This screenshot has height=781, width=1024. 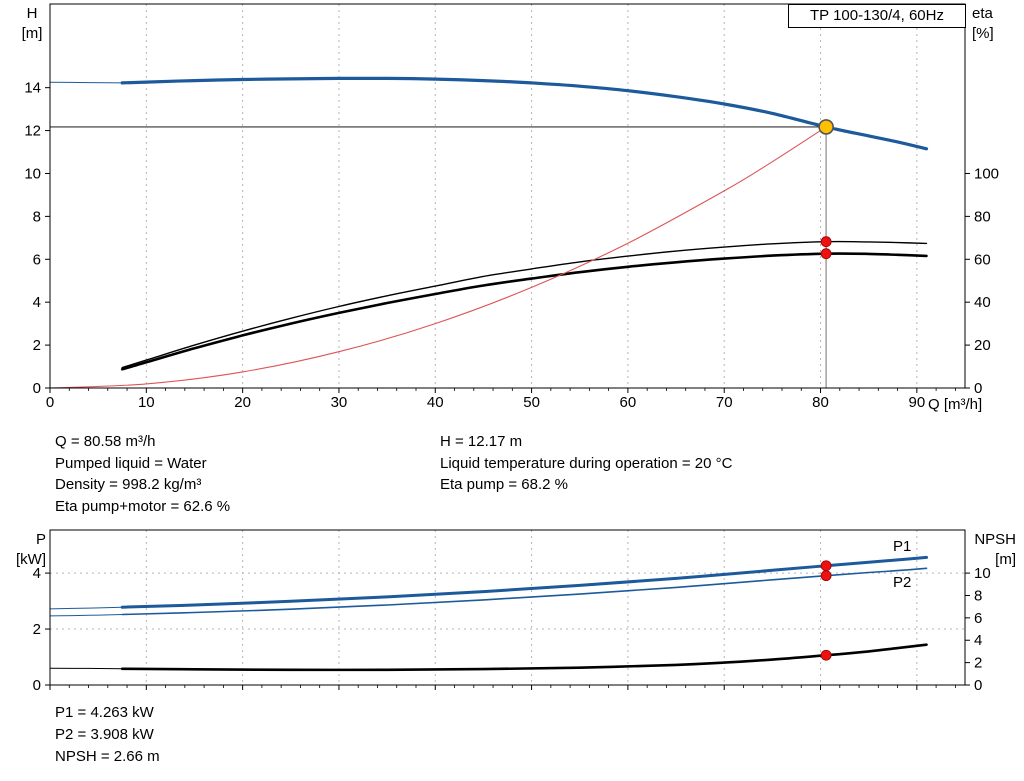 I want to click on info-p2: P2 = 3.908 kW, so click(x=104, y=734).